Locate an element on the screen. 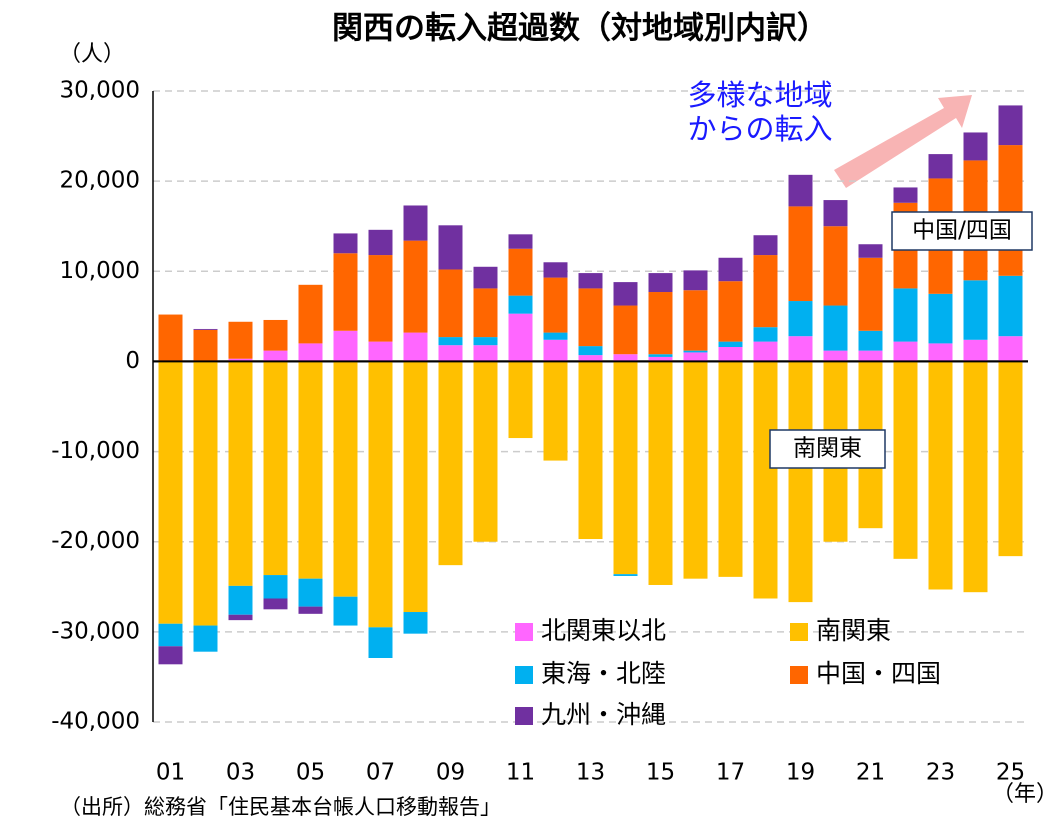  x-unit: （年） is located at coordinates (1025, 794).